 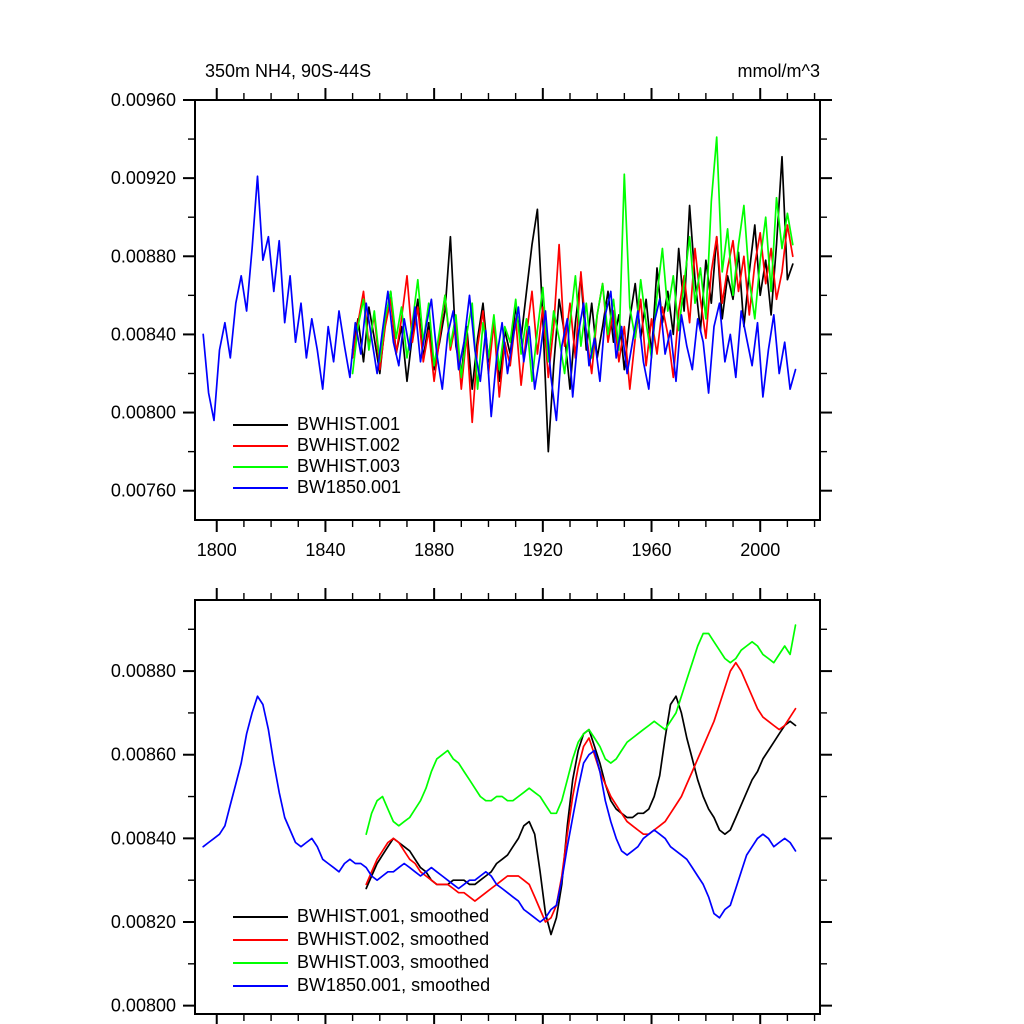 I want to click on x-axis-tick-label: 2000, so click(x=760, y=550).